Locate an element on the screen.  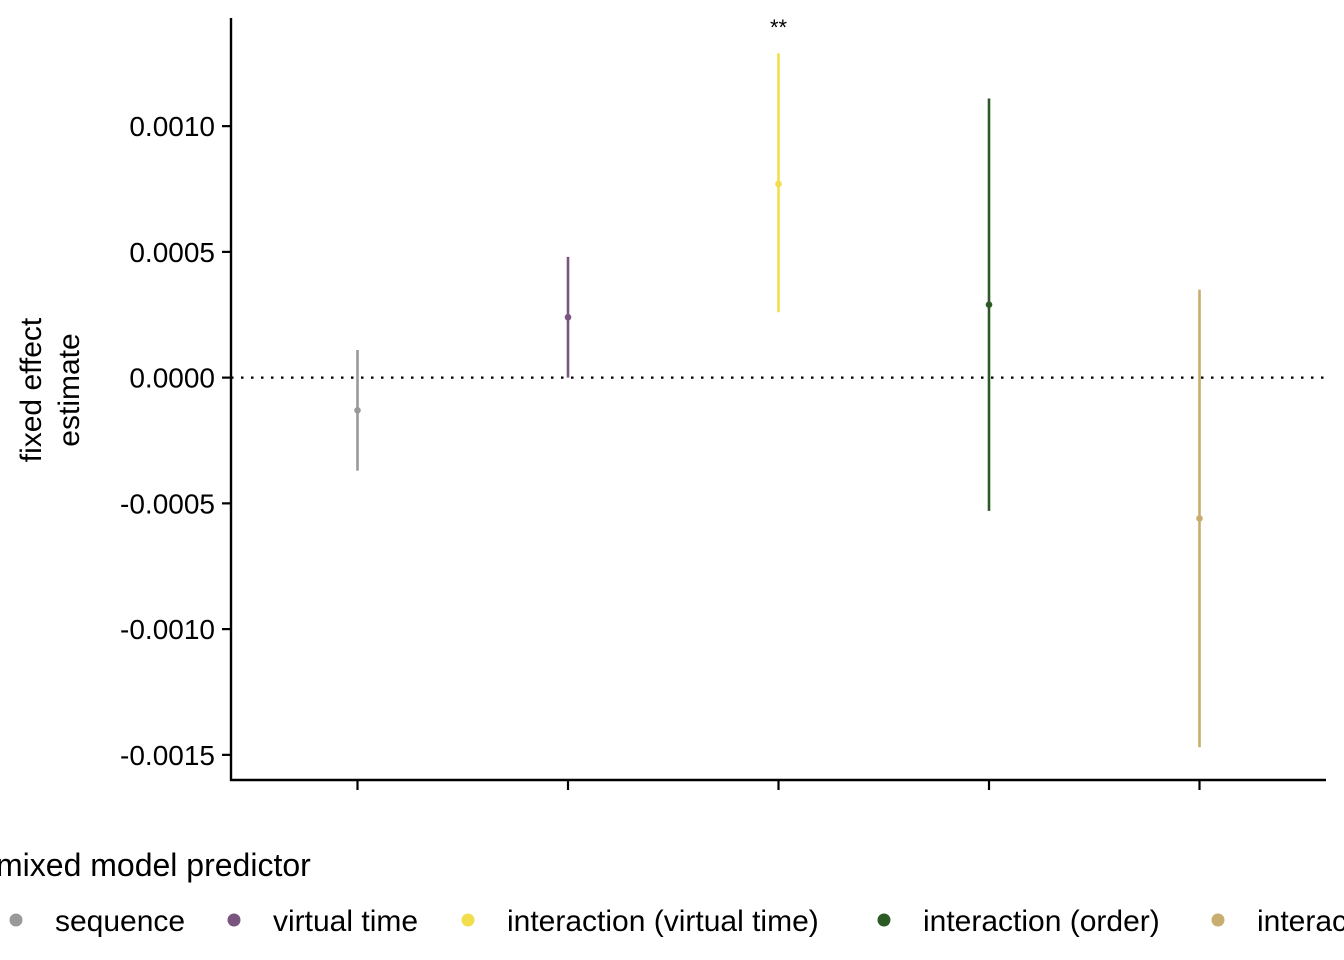
y-axis: 0.0010 0.0005 0.0000 -0.0005 -0.0010 -0.0015 is located at coordinates (176, 399).